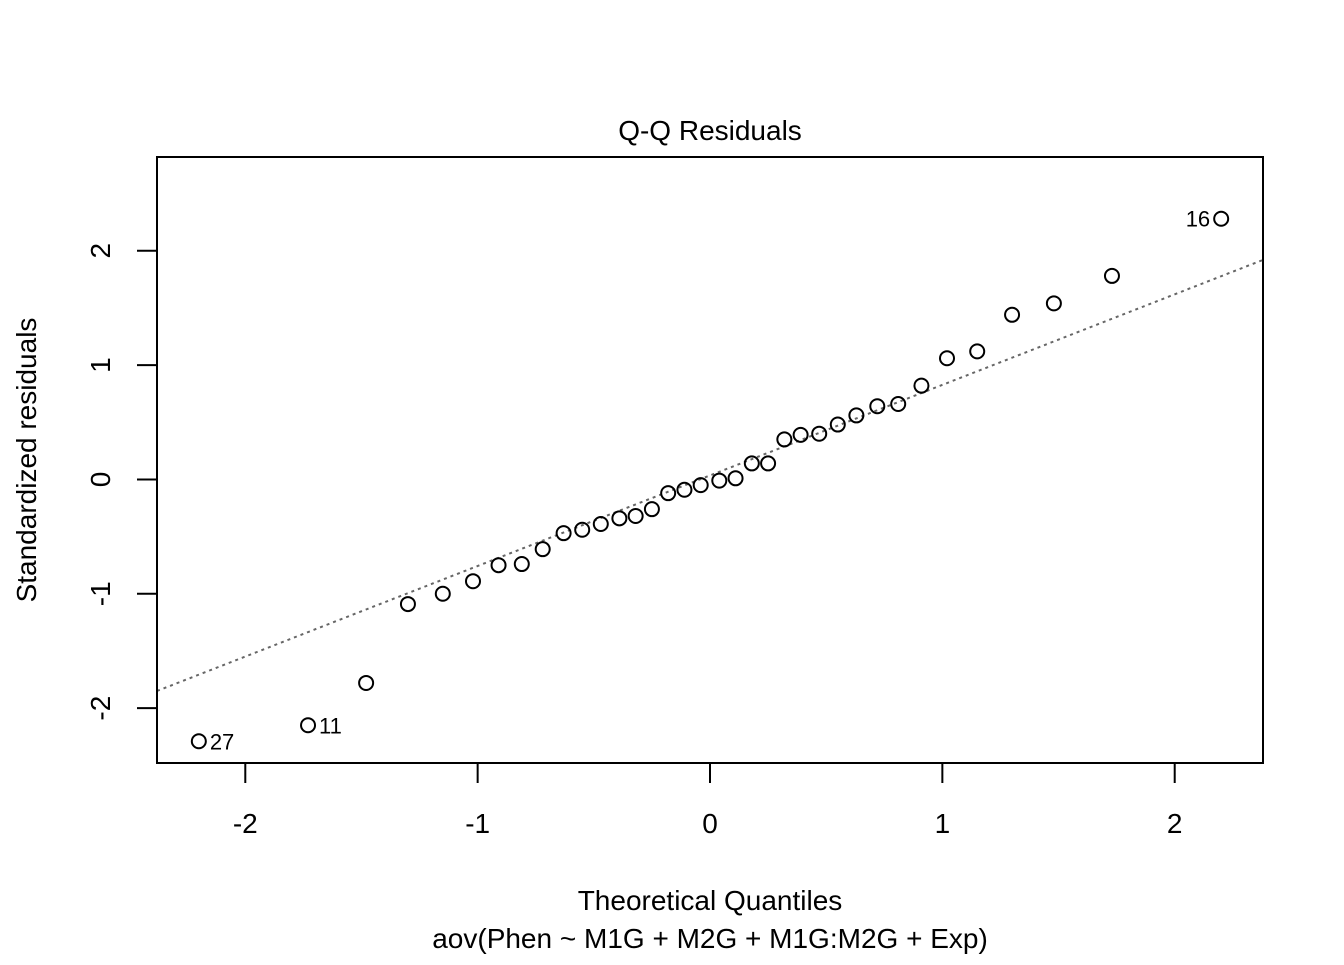 Image resolution: width=1344 pixels, height=965 pixels. Describe the element at coordinates (708, 800) in the screenshot. I see `x-axis: -2 -1 0 1 2` at that location.